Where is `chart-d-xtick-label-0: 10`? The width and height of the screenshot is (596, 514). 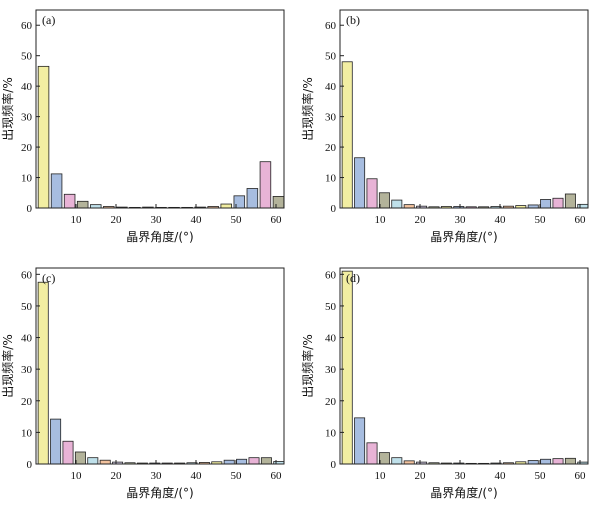 chart-d-xtick-label-0: 10 is located at coordinates (381, 476).